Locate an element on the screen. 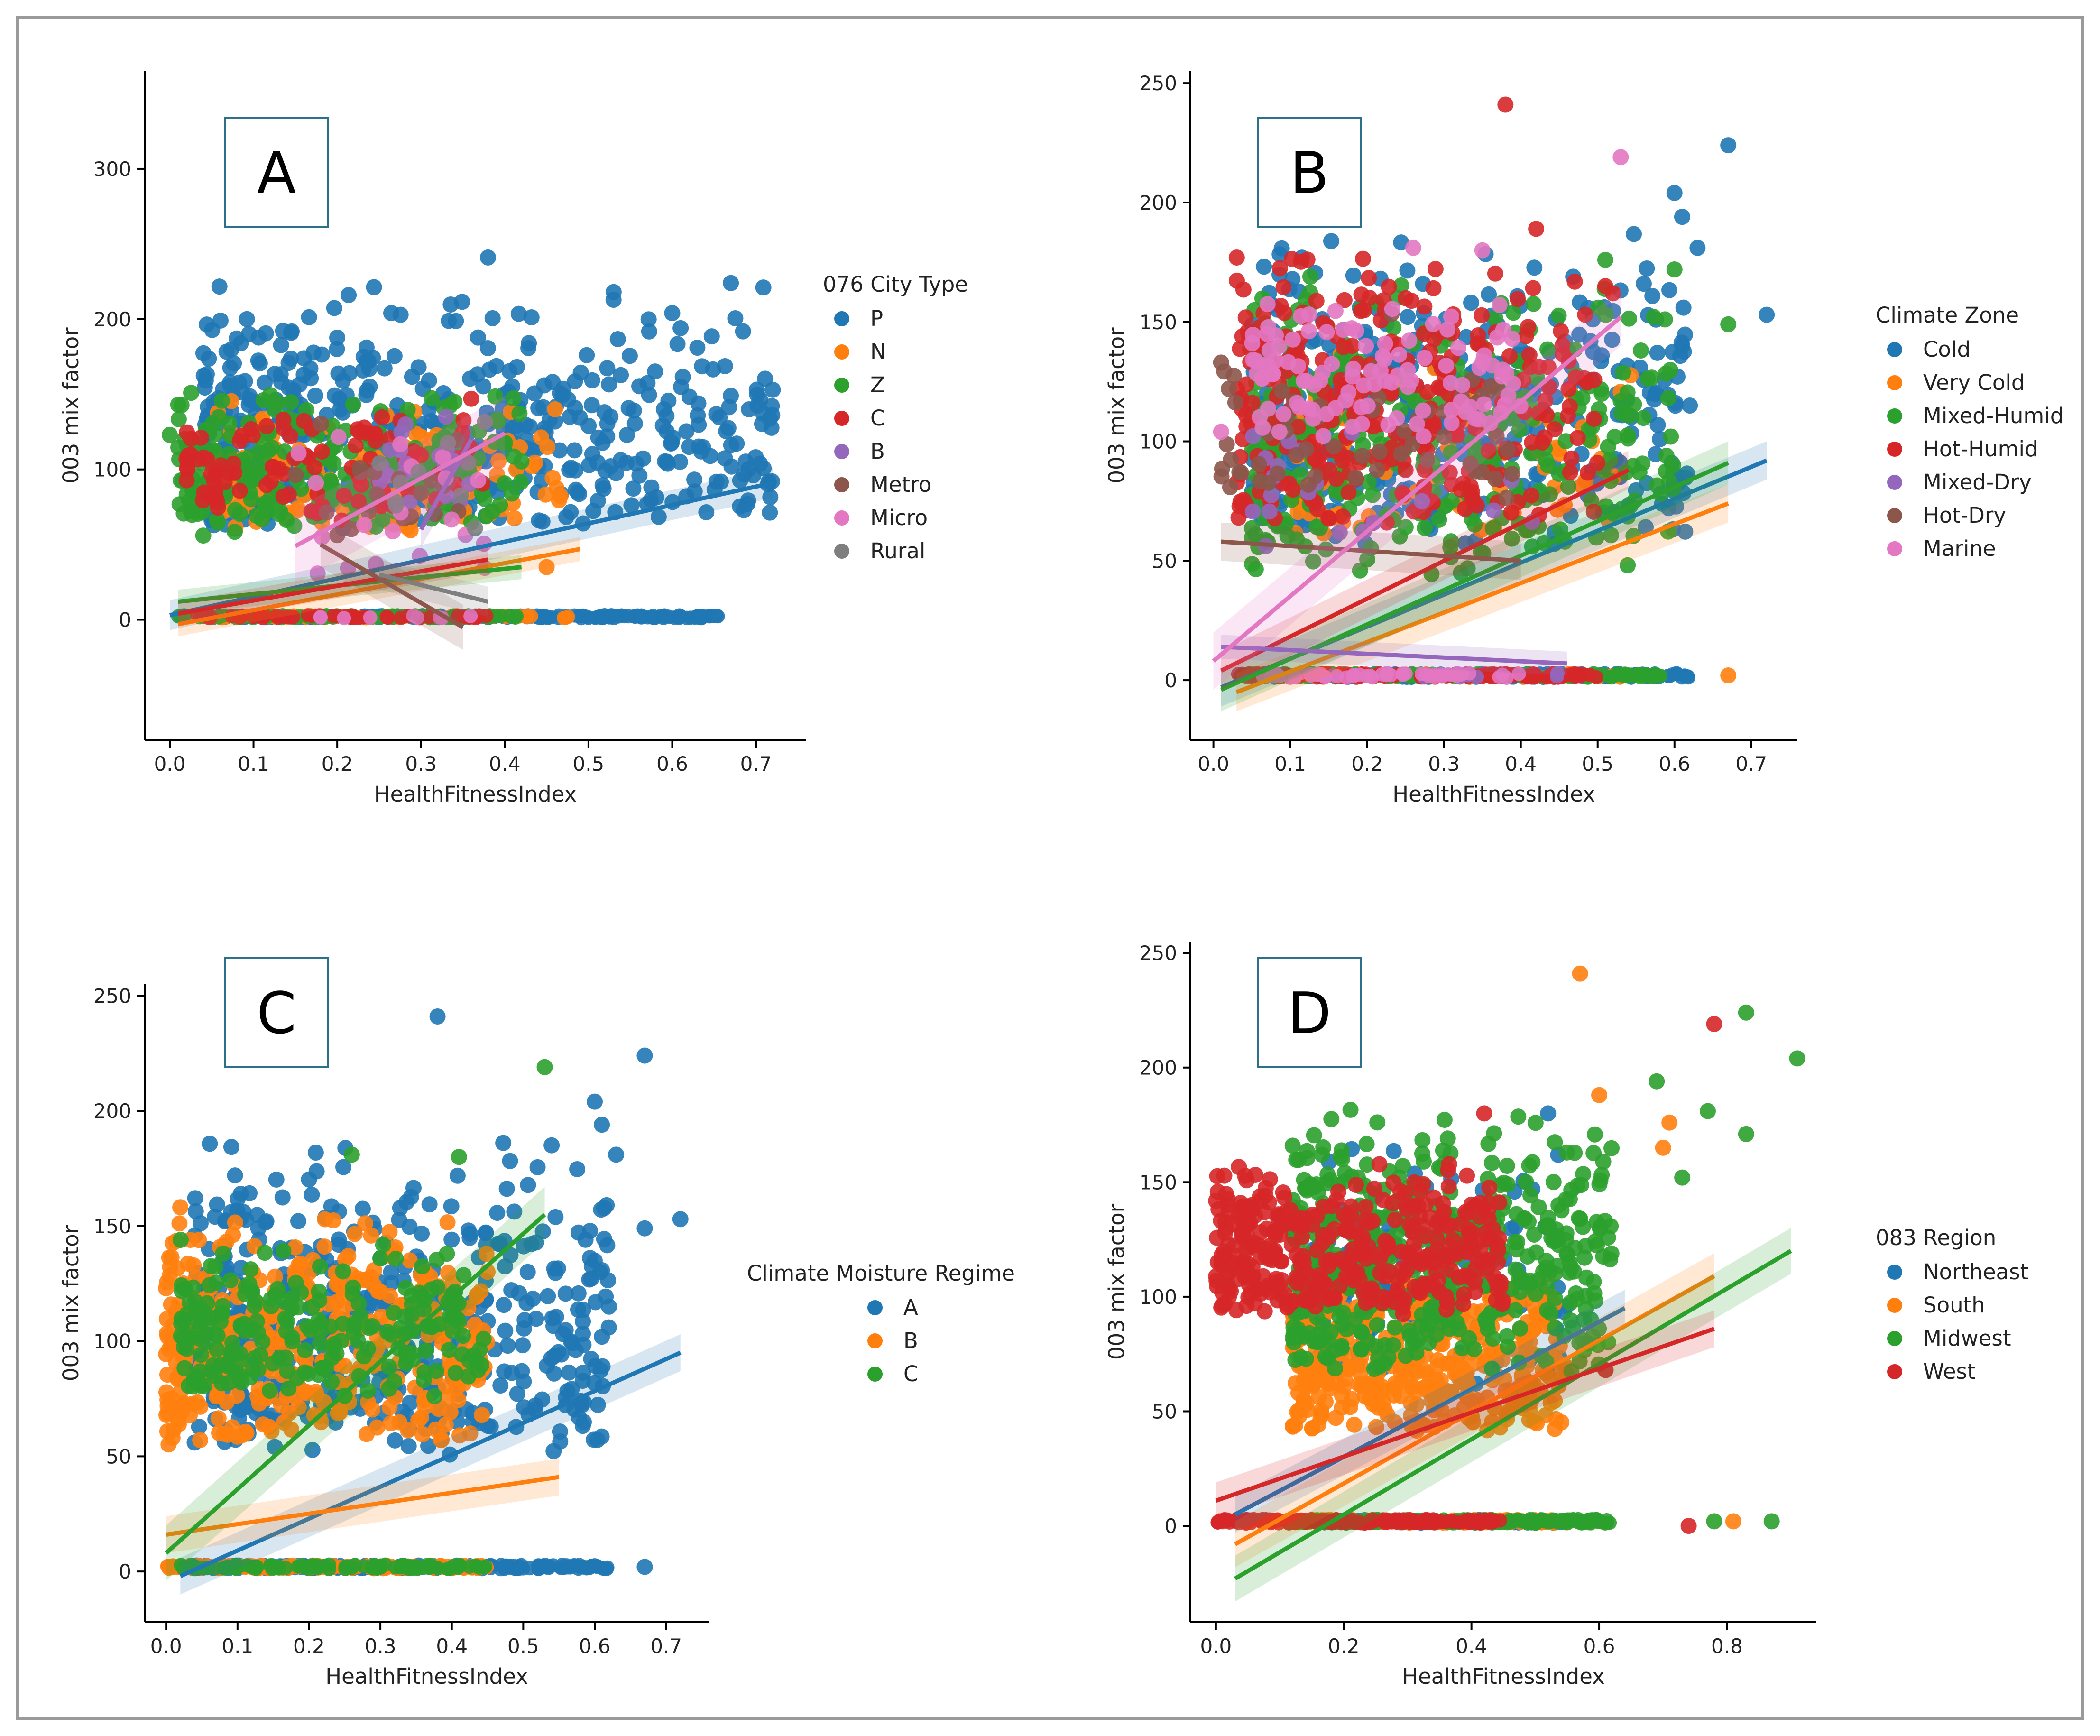 The height and width of the screenshot is (1736, 2100). x-axis-label: HealthFitnessIndex is located at coordinates (1493, 794).